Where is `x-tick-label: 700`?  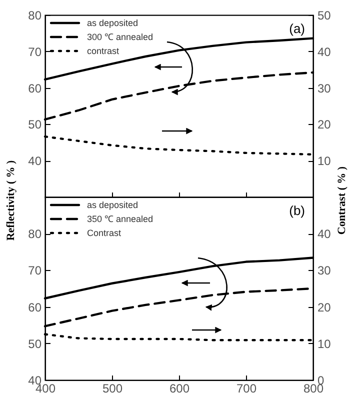
x-tick-label: 700 is located at coordinates (246, 389).